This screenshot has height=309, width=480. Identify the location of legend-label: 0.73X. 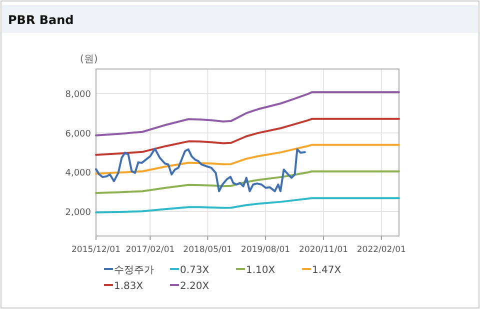
(195, 270).